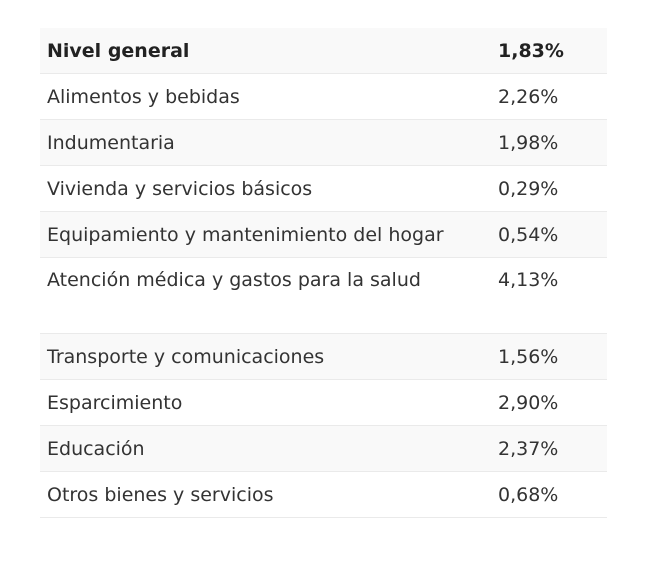 Image resolution: width=649 pixels, height=562 pixels. What do you see at coordinates (143, 96) in the screenshot?
I see `row-label: Alimentos y bebidas` at bounding box center [143, 96].